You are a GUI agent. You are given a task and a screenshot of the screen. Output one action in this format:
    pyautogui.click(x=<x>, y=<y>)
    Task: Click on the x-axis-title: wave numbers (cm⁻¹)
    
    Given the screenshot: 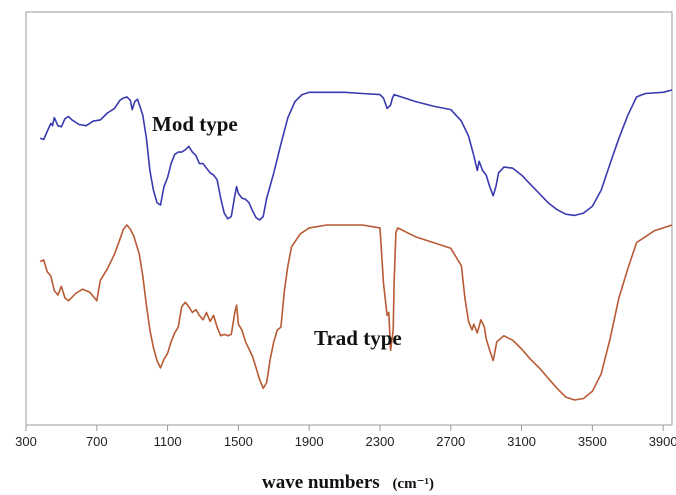 What is the action you would take?
    pyautogui.click(x=348, y=482)
    